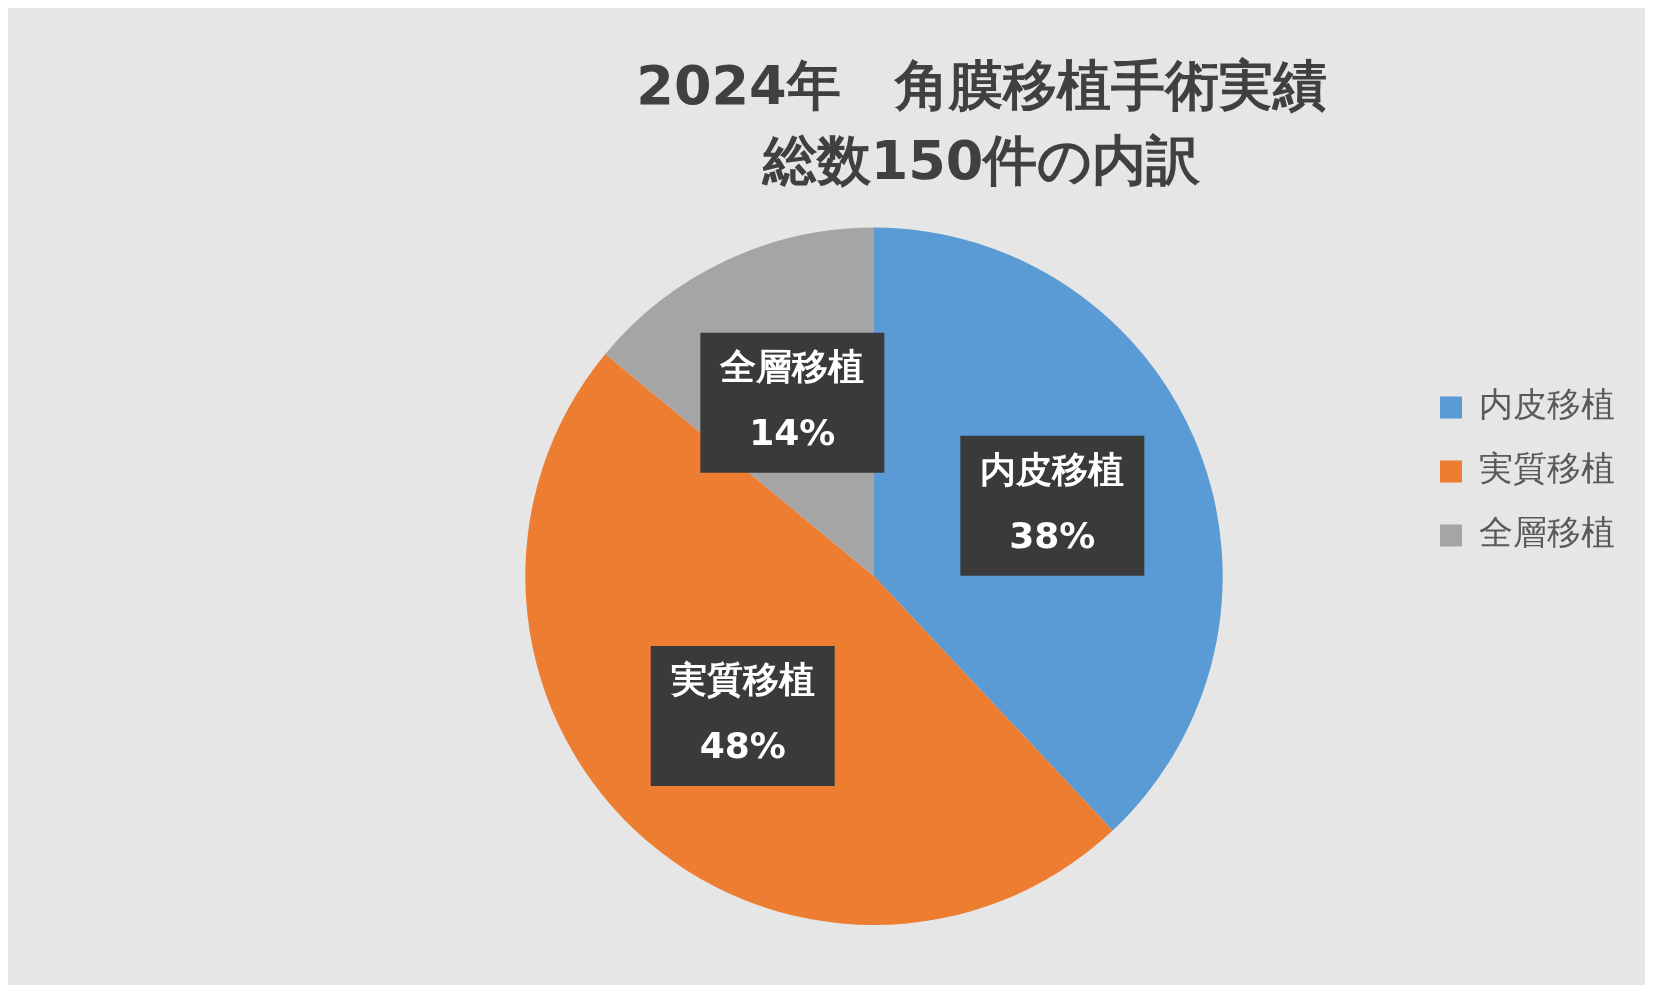 Image resolution: width=1653 pixels, height=993 pixels. Describe the element at coordinates (1052, 470) in the screenshot. I see `slice-label: 内皮移植` at that location.